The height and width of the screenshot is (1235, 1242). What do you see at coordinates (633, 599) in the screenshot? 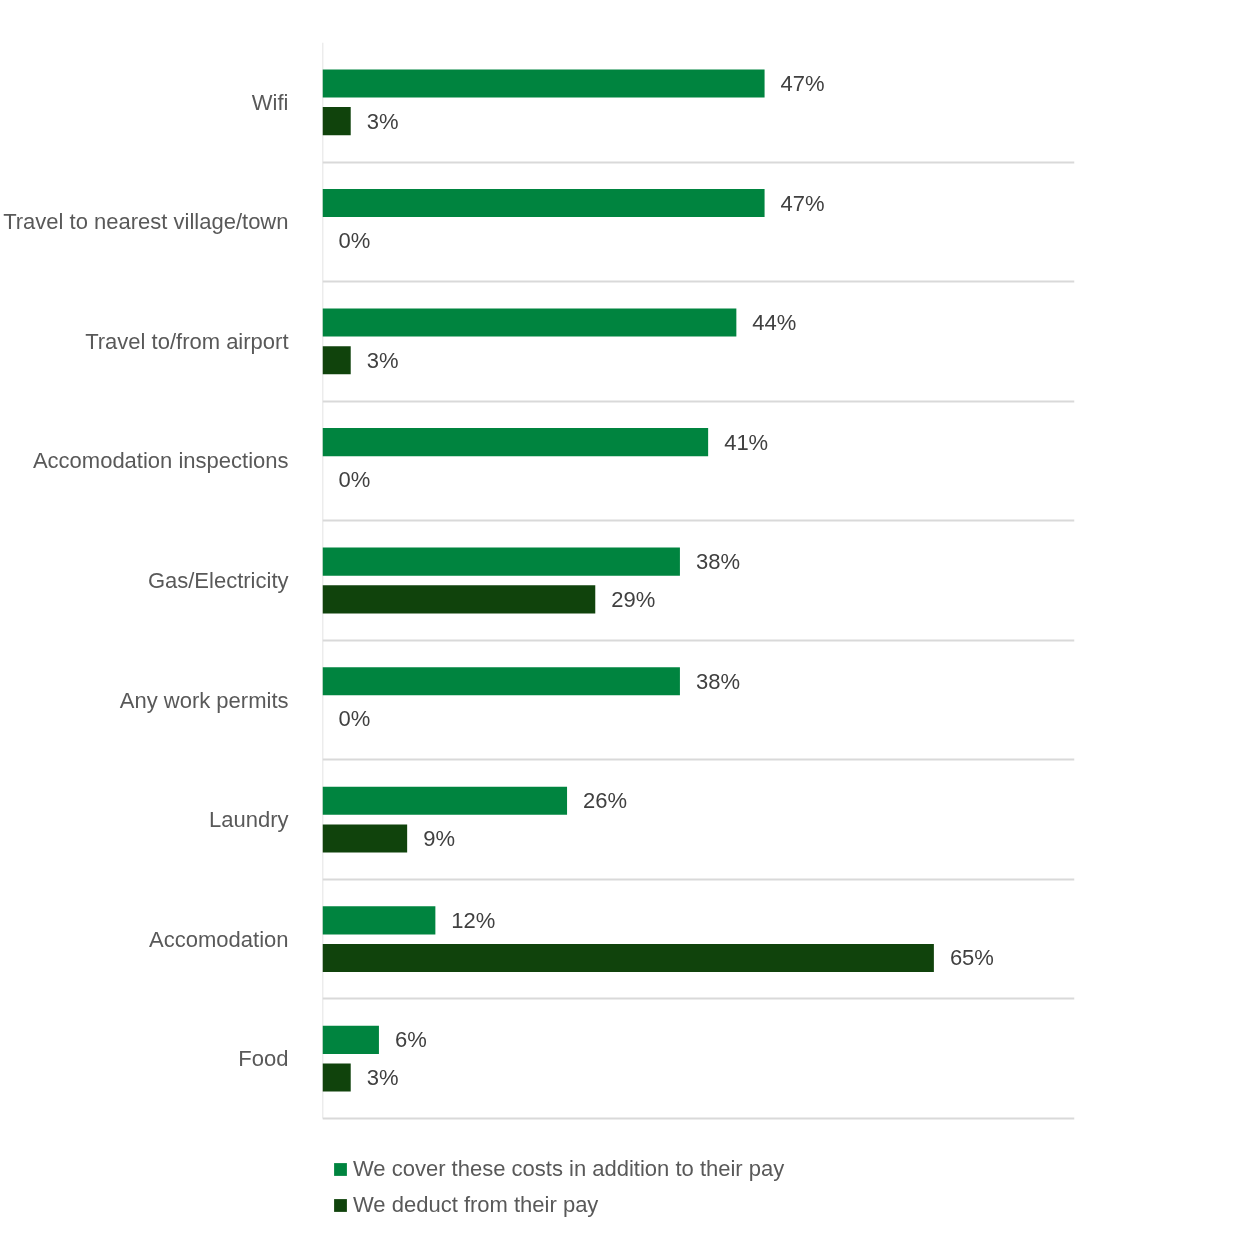
I see `data-label: 29%` at bounding box center [633, 599].